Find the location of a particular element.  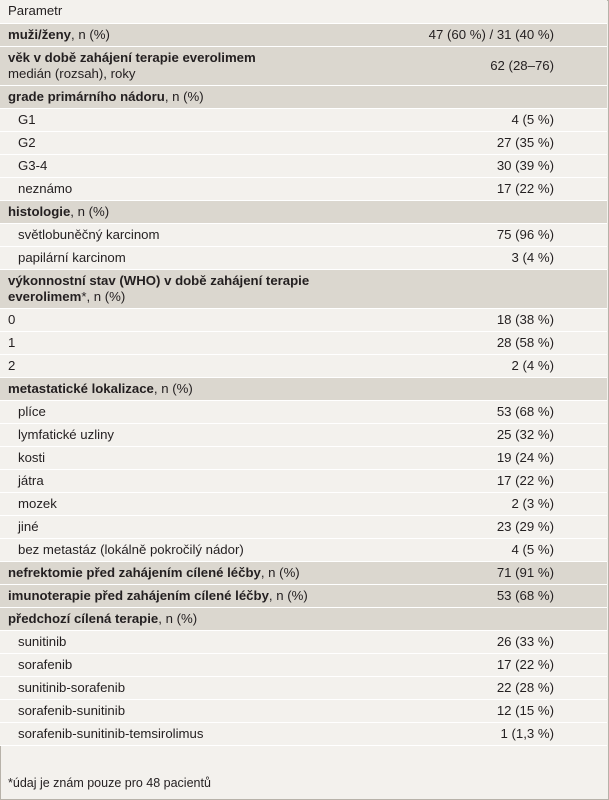

row-value: 75 (96 %) is located at coordinates (504, 235).